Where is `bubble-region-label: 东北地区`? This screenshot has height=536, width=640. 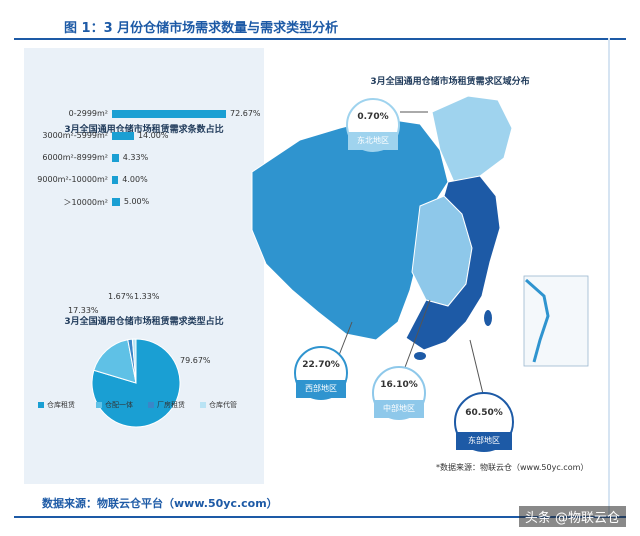
bubble-region-label: 东北地区 is located at coordinates (373, 141).